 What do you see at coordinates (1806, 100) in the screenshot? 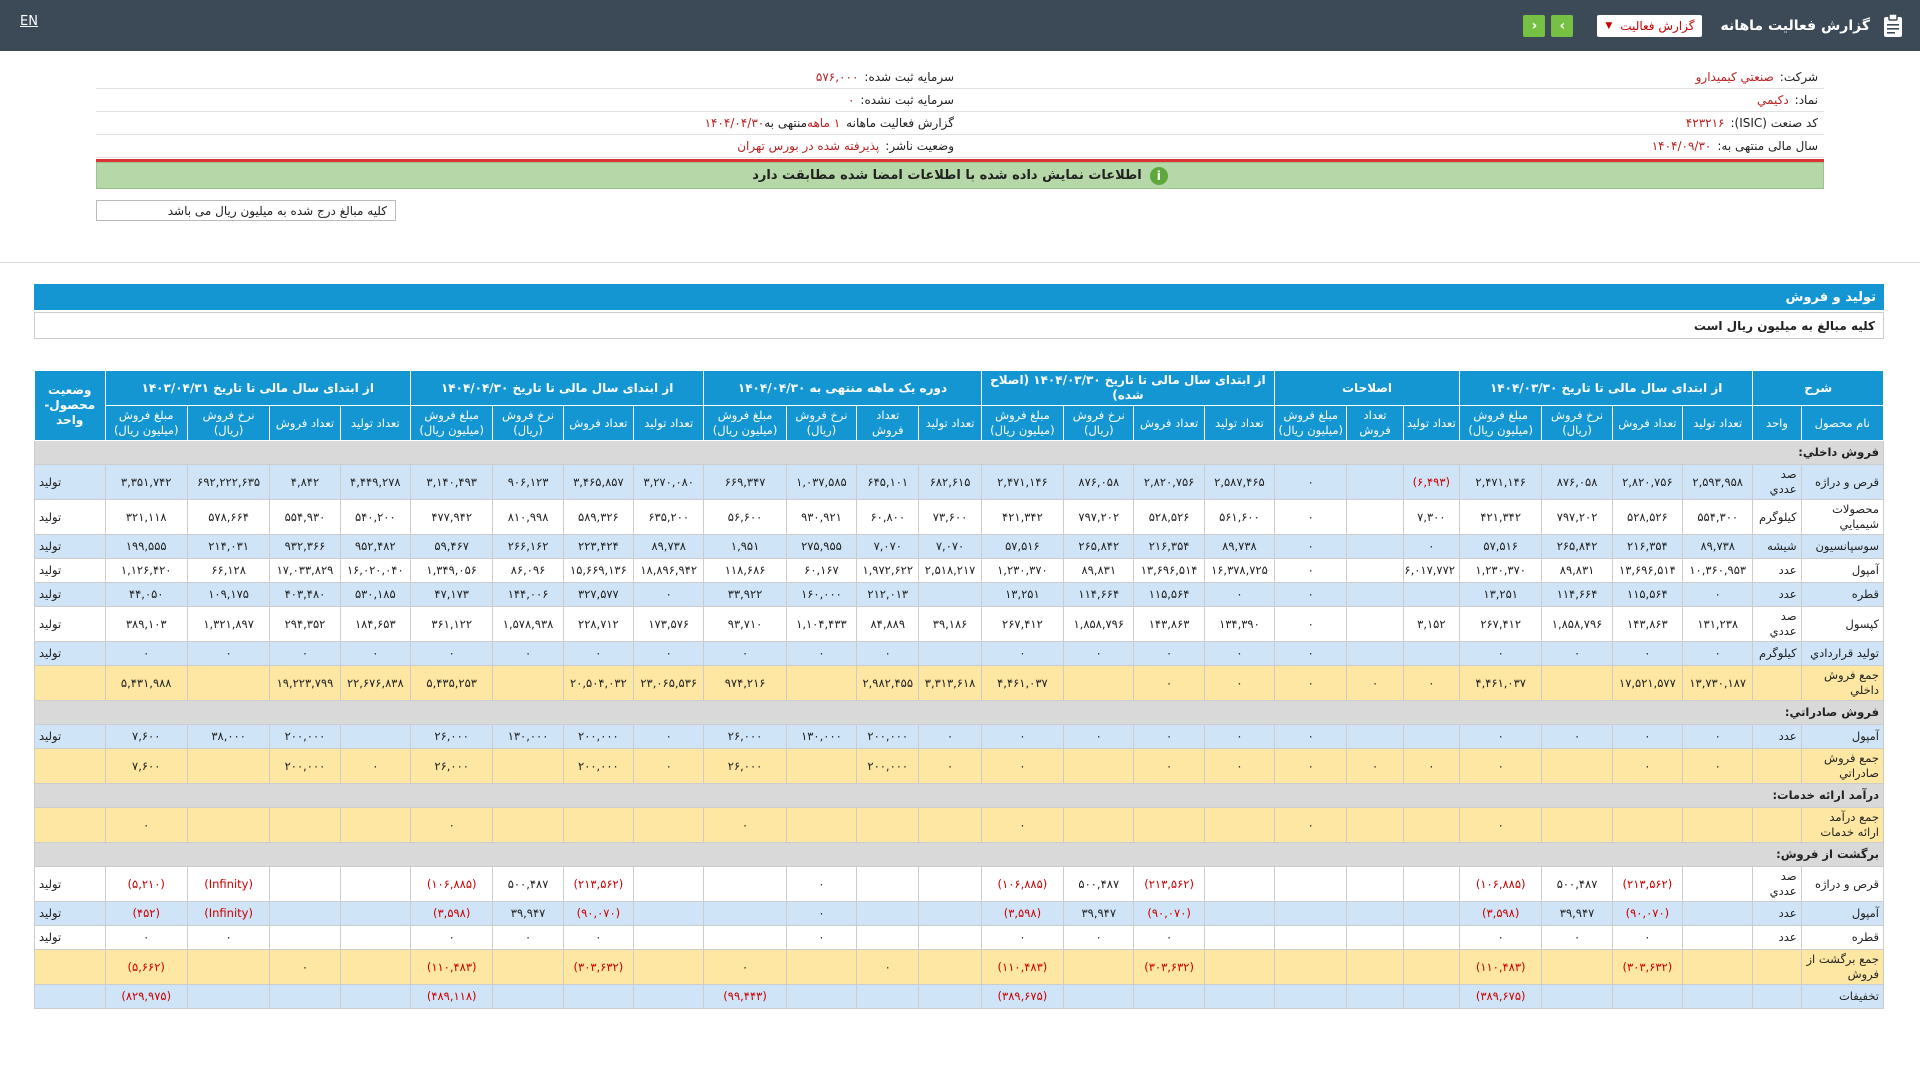
I see `symbol-label: نماد:` at bounding box center [1806, 100].